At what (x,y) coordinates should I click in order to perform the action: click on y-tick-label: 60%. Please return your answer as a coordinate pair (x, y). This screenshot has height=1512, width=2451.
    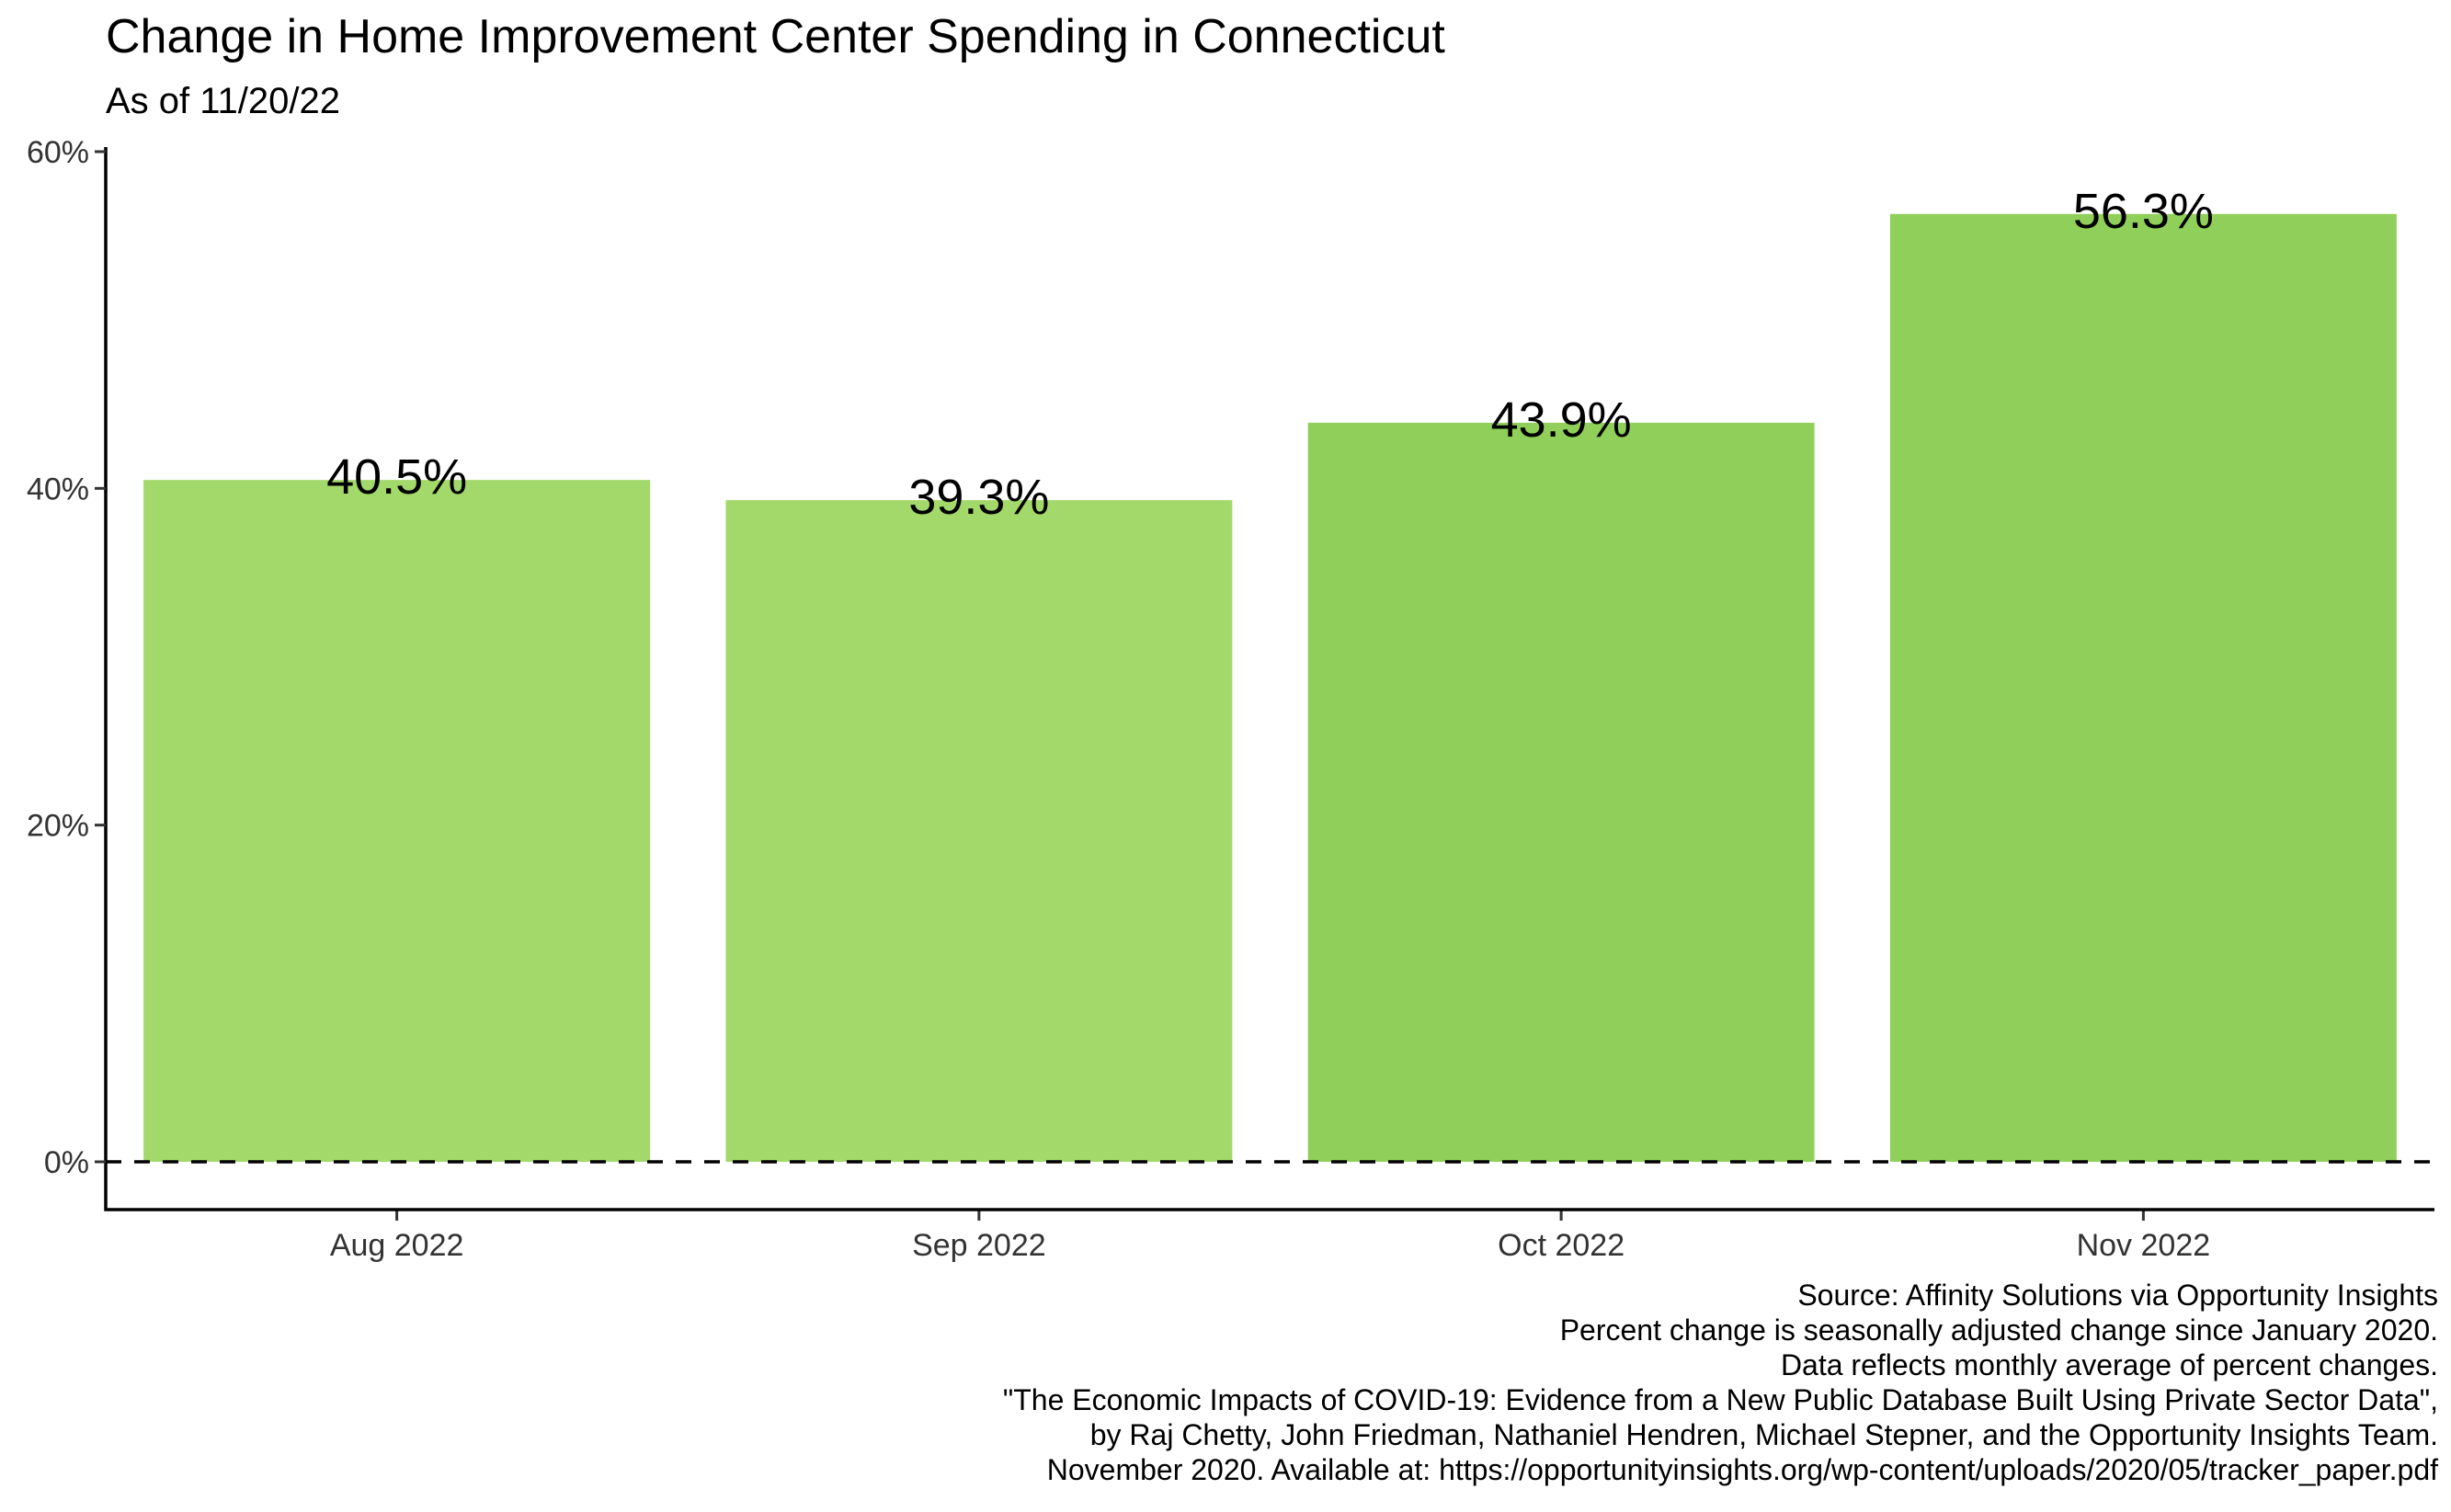
    Looking at the image, I should click on (58, 152).